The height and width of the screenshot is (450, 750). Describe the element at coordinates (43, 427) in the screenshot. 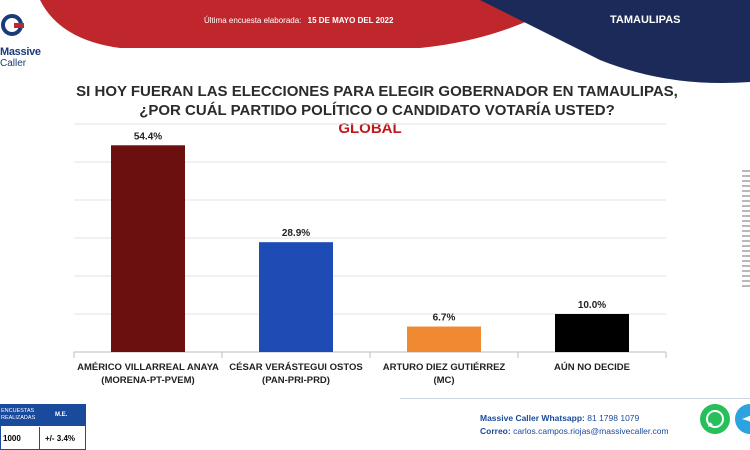

I see `stats-box: ENCUESTAS REALIZADAS M.E. 1000 +/- 3.4%` at that location.